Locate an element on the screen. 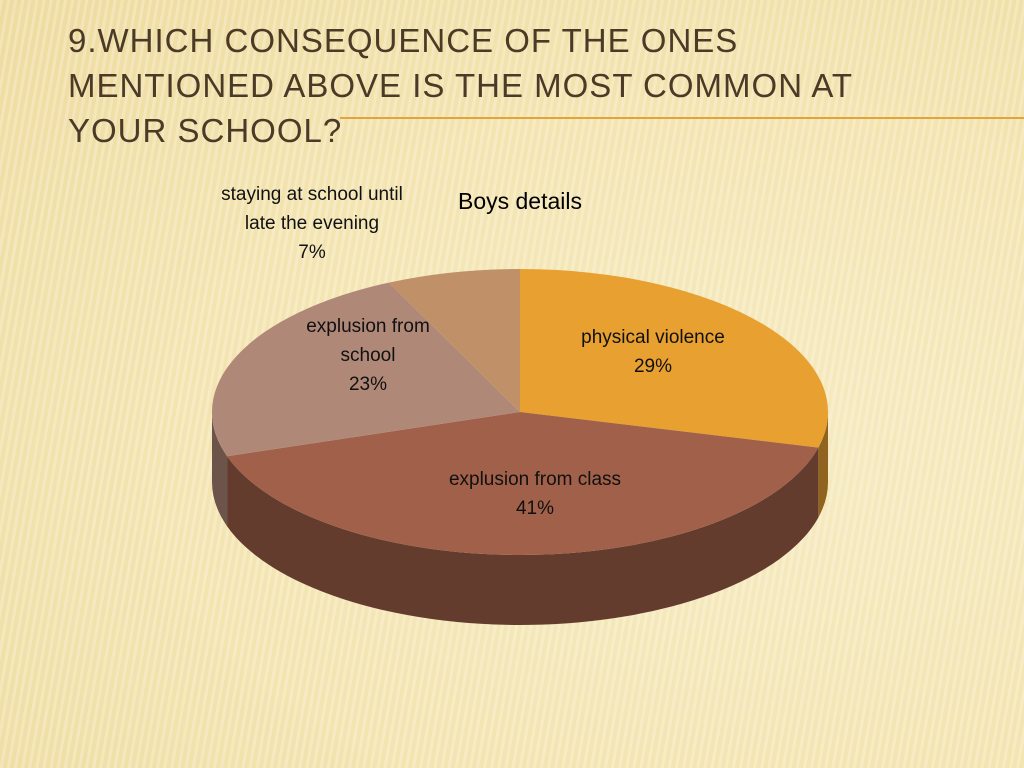  data-label: physical violence 29% is located at coordinates (653, 352).